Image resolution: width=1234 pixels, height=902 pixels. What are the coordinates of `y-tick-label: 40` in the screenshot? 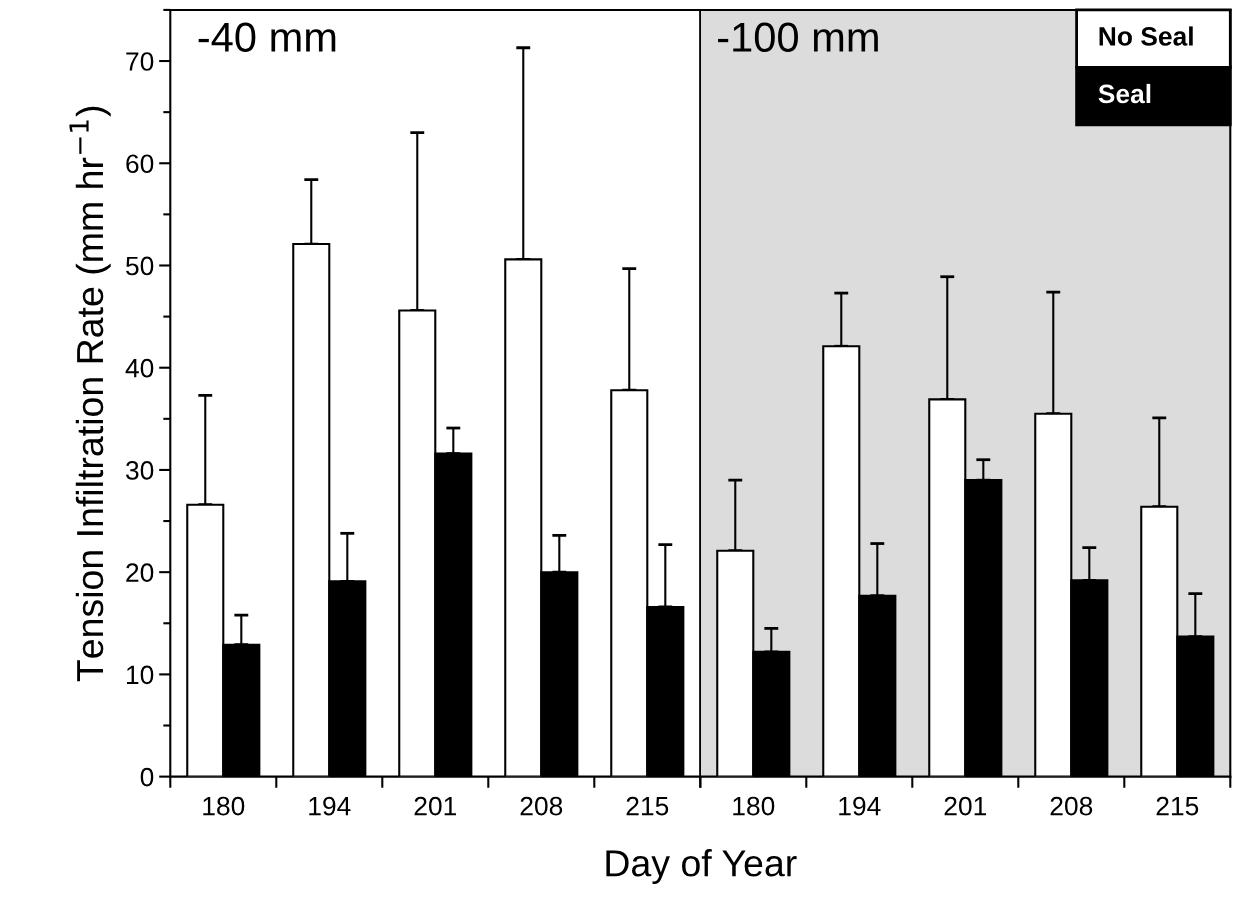 It's located at (139, 368).